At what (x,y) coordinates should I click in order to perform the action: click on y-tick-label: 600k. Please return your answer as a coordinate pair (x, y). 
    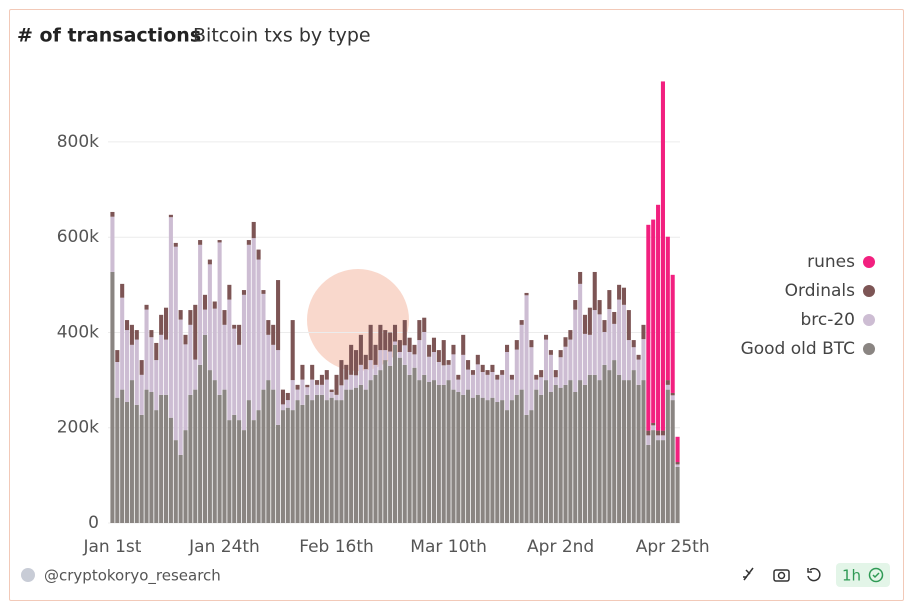
    Looking at the image, I should click on (78, 237).